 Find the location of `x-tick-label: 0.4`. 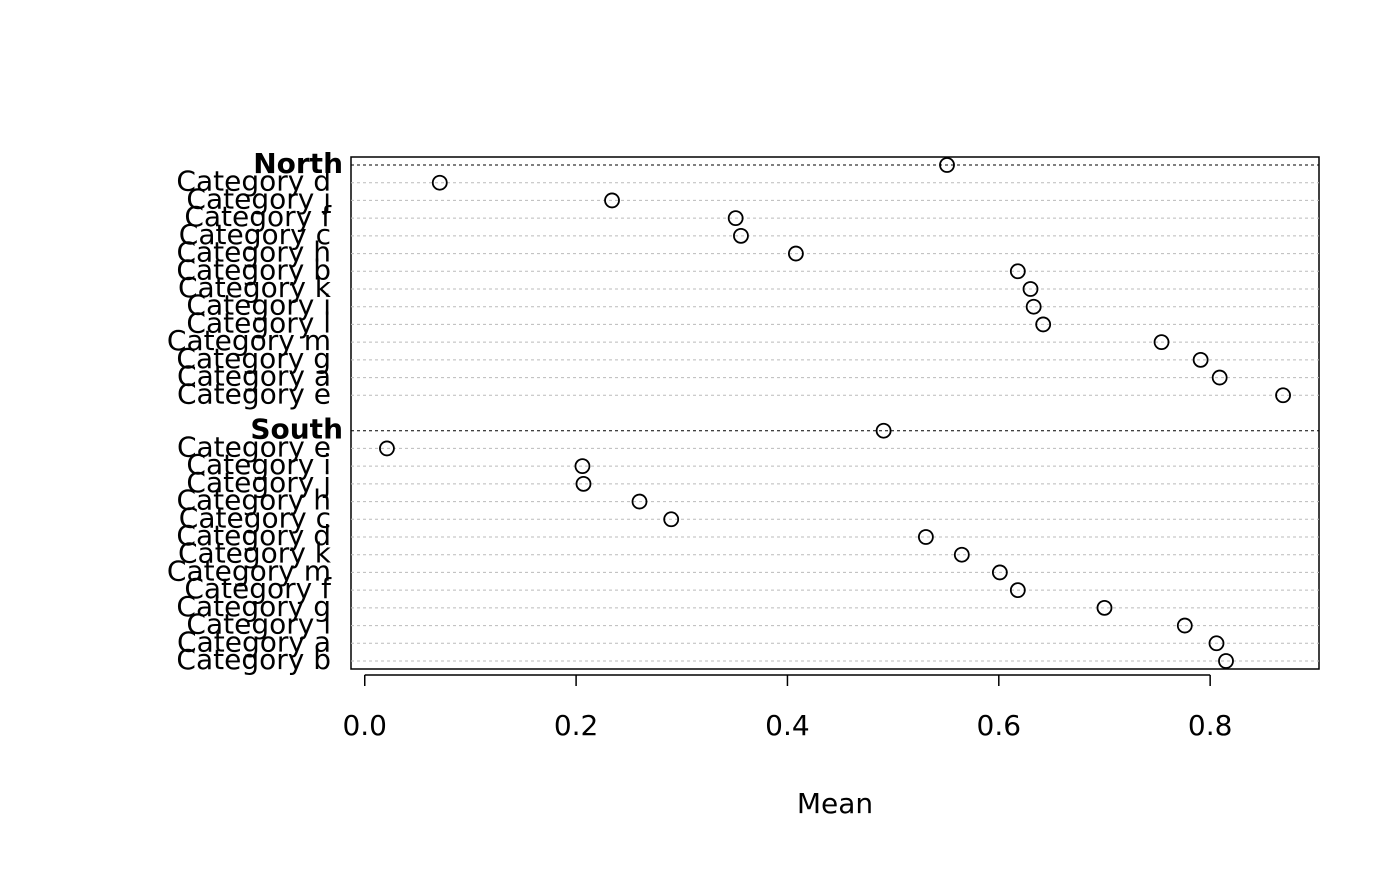

x-tick-label: 0.4 is located at coordinates (787, 725).